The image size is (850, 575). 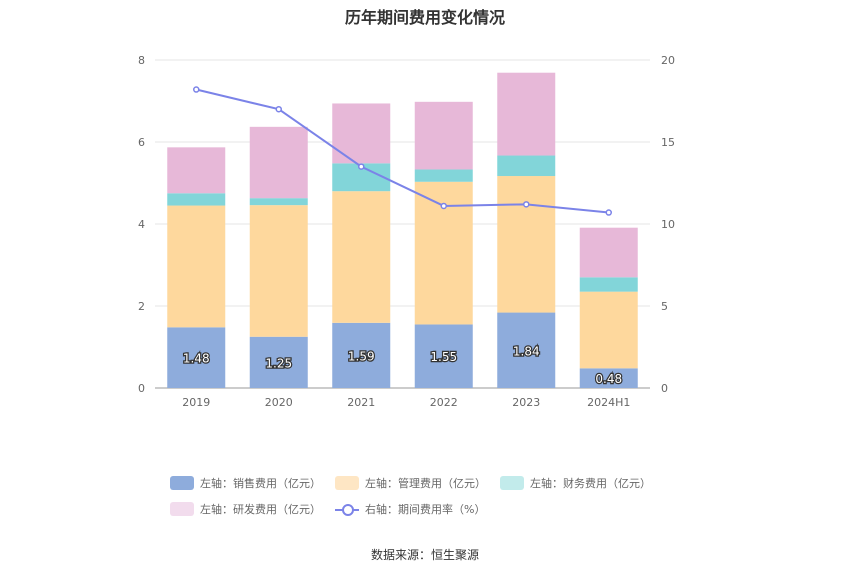 What do you see at coordinates (141, 388) in the screenshot?
I see `left-axis-tick-label: 0` at bounding box center [141, 388].